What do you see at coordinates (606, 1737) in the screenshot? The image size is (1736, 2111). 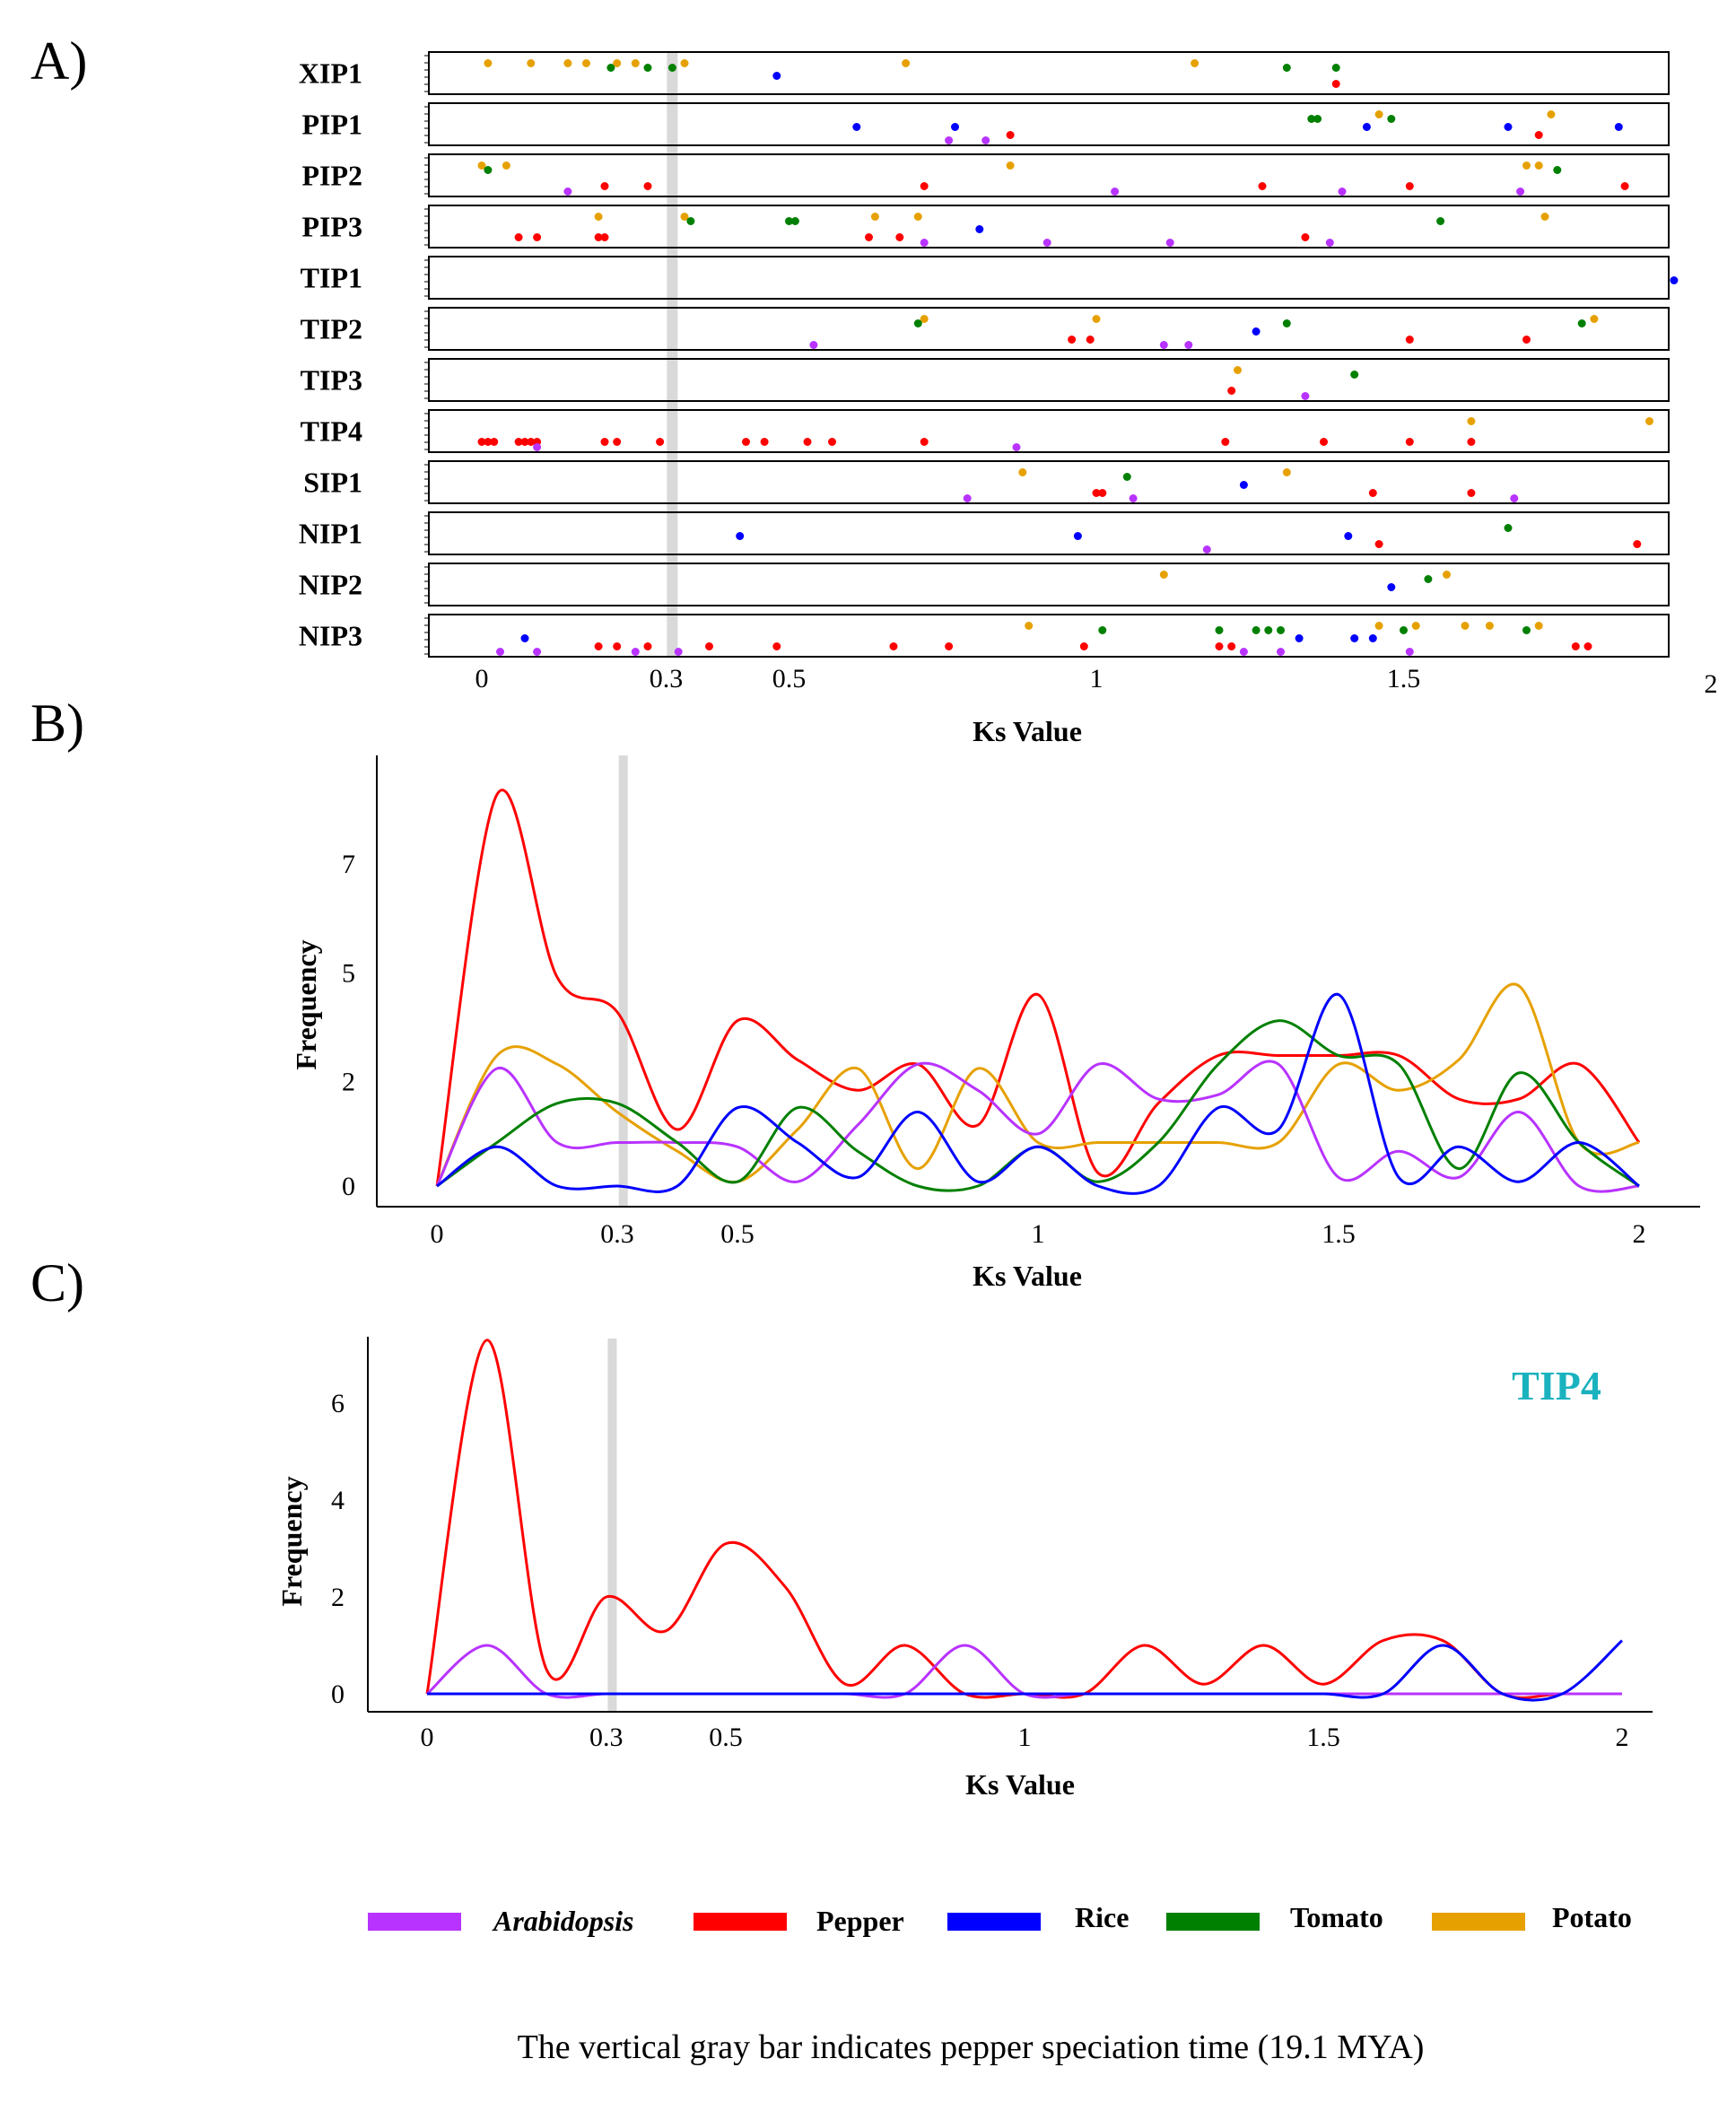 I see `x-tick-label-1: 0.3` at bounding box center [606, 1737].